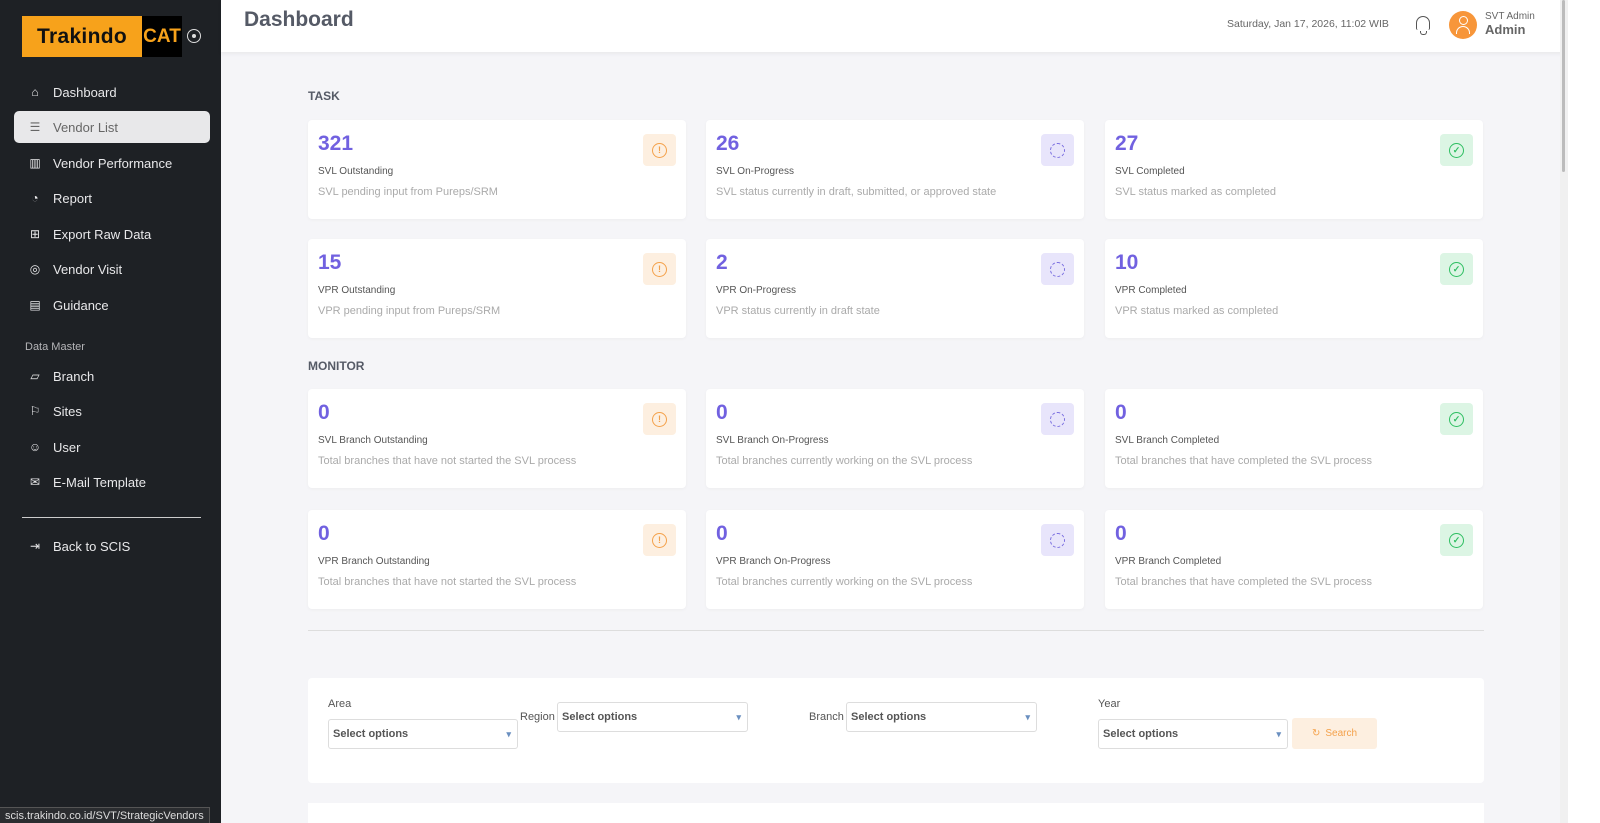  What do you see at coordinates (35, 234) in the screenshot?
I see `table-export-icon: ⊞` at bounding box center [35, 234].